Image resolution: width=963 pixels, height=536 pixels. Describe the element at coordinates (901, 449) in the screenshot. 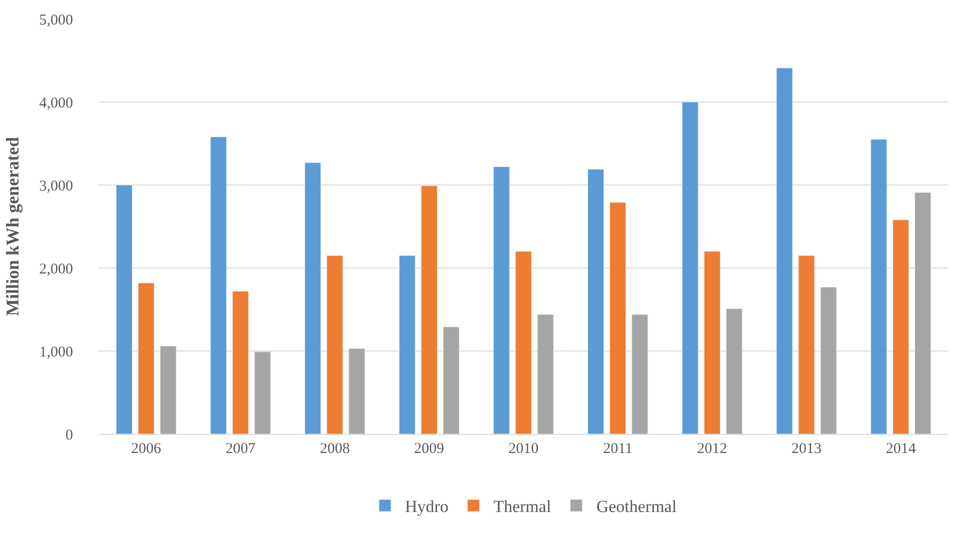

I see `x-tick-label: 2014` at that location.